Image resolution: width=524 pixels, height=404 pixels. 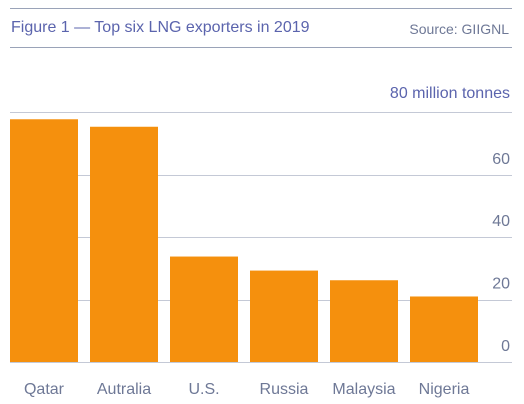 What do you see at coordinates (444, 389) in the screenshot?
I see `x-tick-label: Nigeria` at bounding box center [444, 389].